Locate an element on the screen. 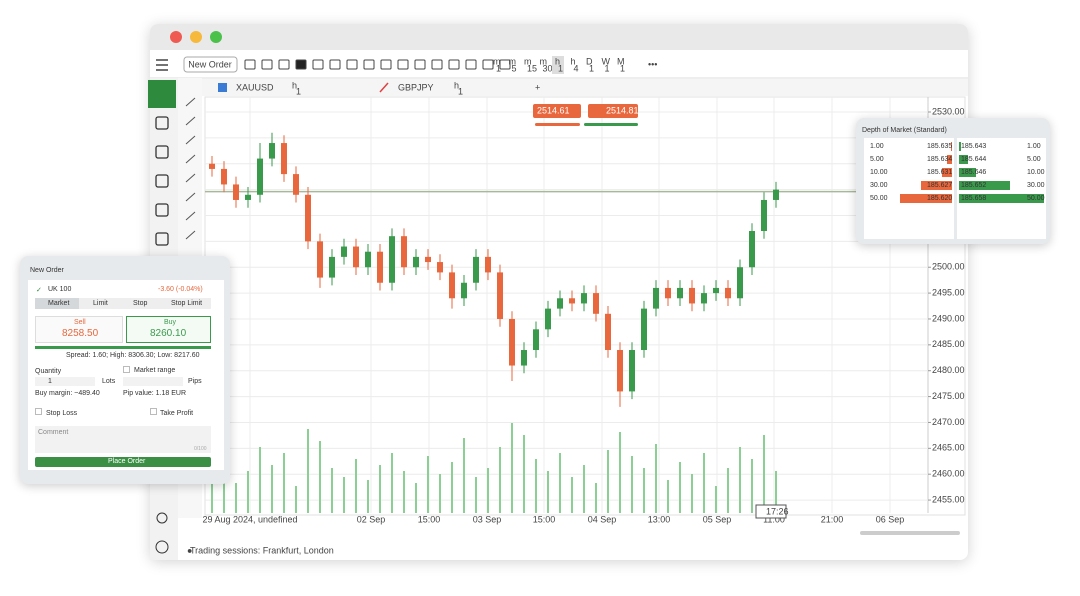 The width and height of the screenshot is (1080, 596). x-tick-label: 04 Sep is located at coordinates (602, 519).